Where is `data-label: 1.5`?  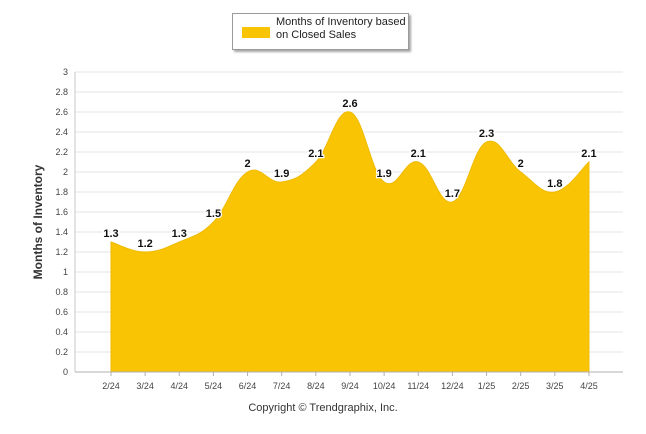 data-label: 1.5 is located at coordinates (213, 214).